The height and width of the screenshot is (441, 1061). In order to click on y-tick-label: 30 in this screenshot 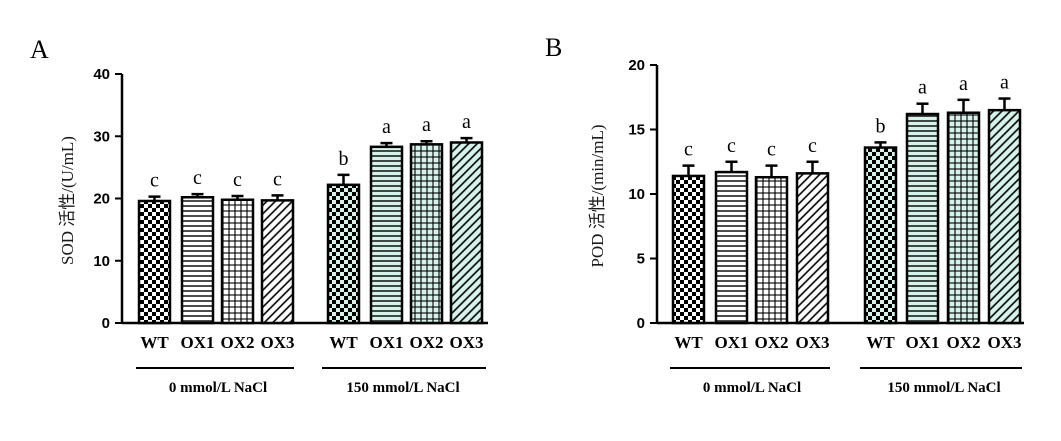, I will do `click(101, 136)`.